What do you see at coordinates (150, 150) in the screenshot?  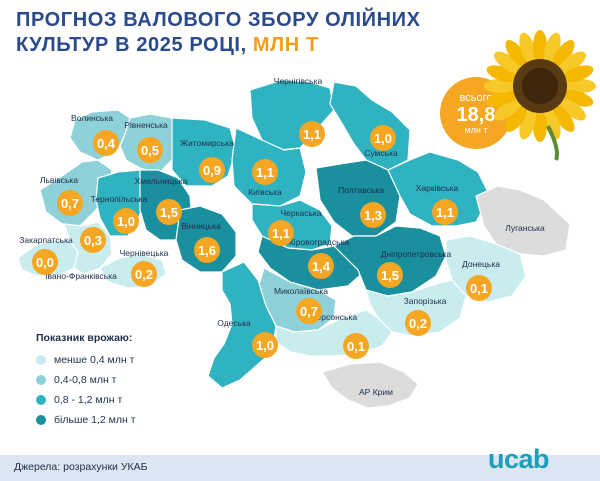 I see `value-label-rivnenska: 0,5` at bounding box center [150, 150].